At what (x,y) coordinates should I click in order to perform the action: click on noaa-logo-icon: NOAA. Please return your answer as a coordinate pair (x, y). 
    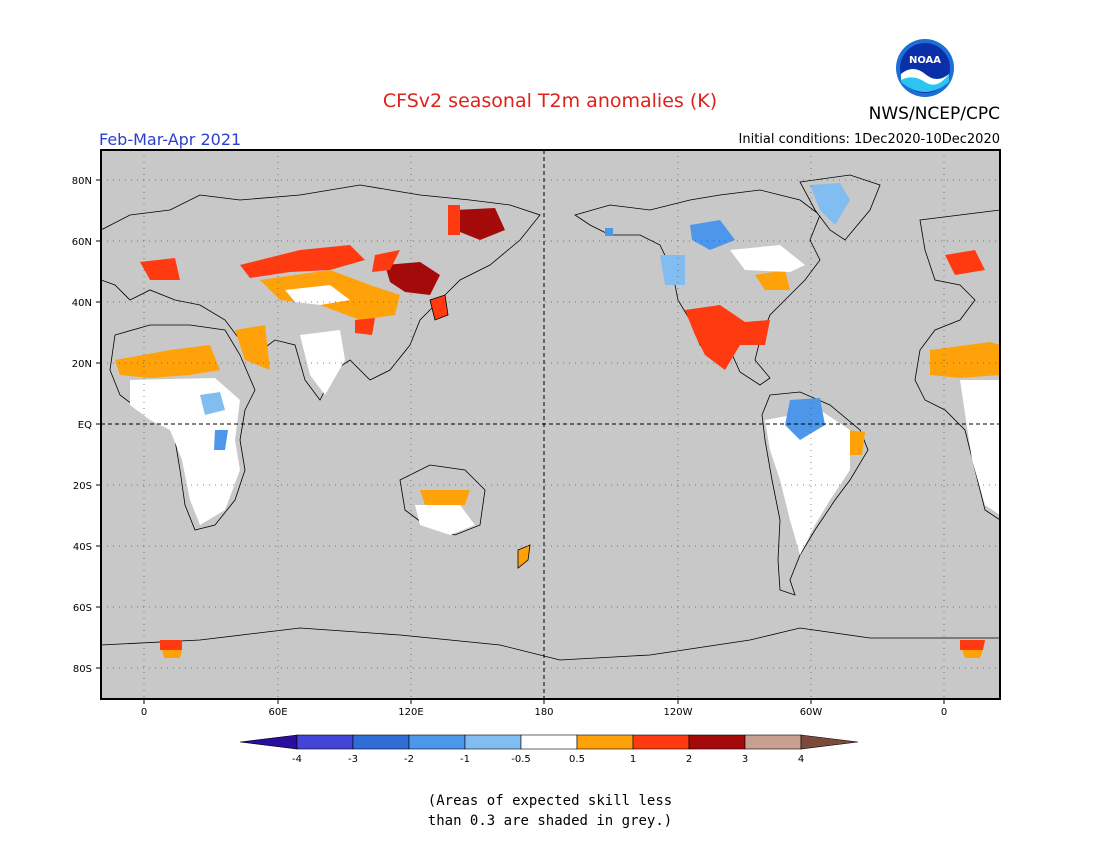
    Looking at the image, I should click on (925, 68).